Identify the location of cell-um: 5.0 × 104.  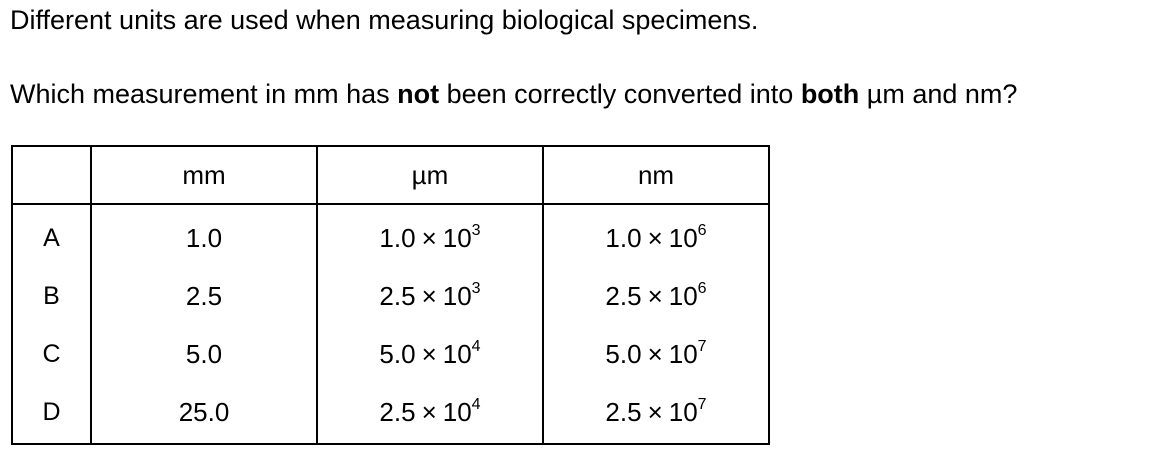
(429, 354).